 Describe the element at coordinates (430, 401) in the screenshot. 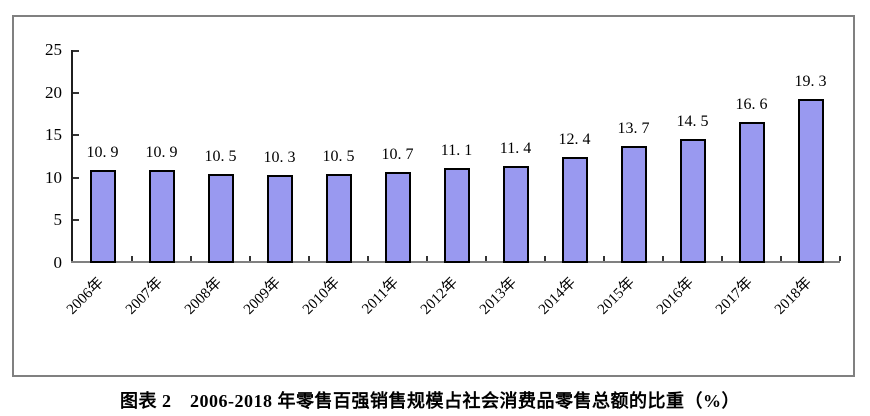

I see `chart-caption: 图表 2 2006-2018 年零售百强销售规模占社会消费品零售总额的比重（%）` at that location.